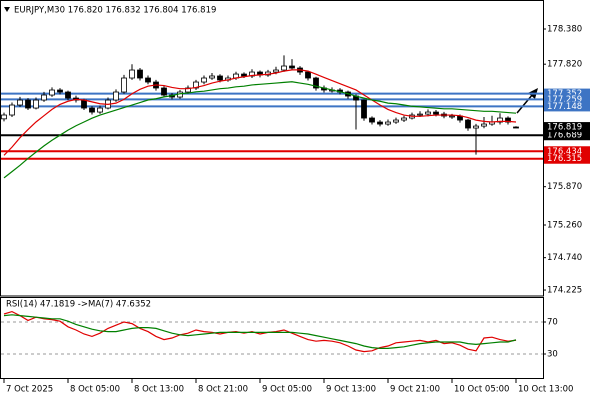 The width and height of the screenshot is (590, 400). I want to click on y-tick-label: 175.260, so click(564, 226).